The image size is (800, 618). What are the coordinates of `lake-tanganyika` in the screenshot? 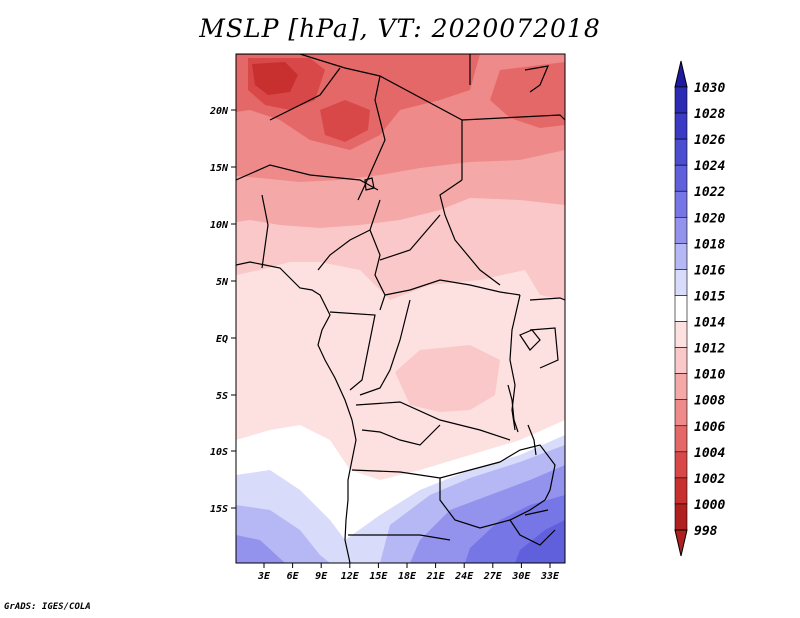 It's located at (513, 408).